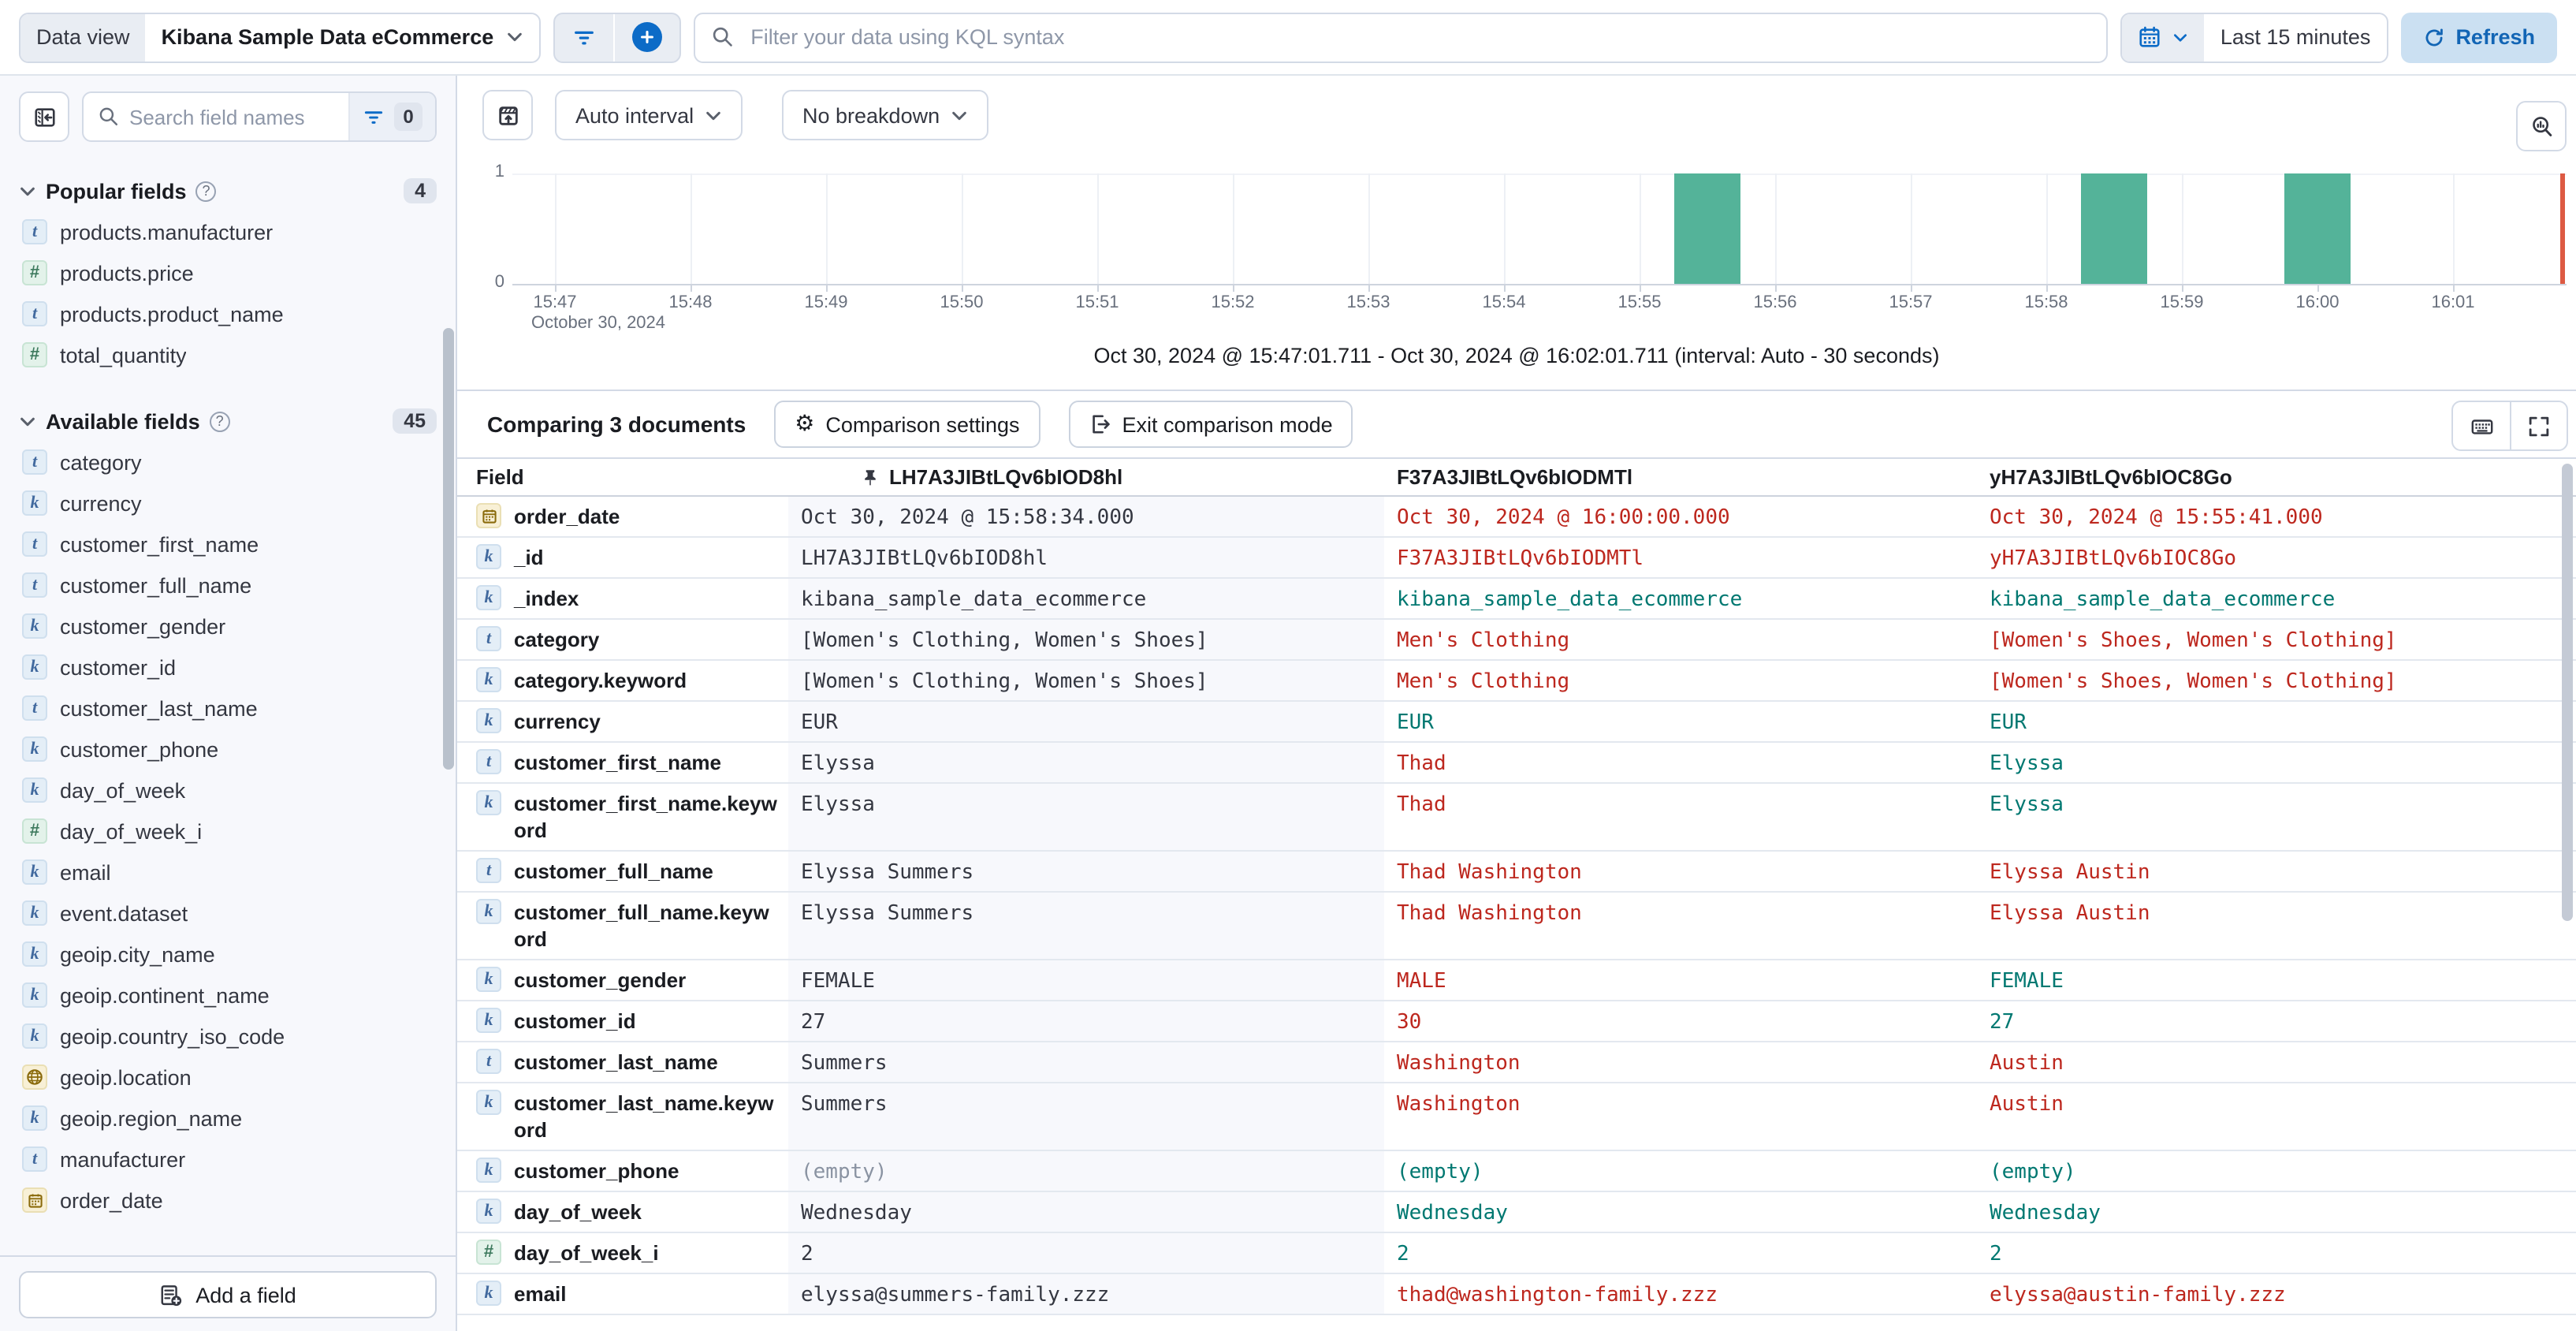 This screenshot has width=2576, height=1331. Describe the element at coordinates (228, 313) in the screenshot. I see `field-item-products.product_name: t products.product_name` at that location.